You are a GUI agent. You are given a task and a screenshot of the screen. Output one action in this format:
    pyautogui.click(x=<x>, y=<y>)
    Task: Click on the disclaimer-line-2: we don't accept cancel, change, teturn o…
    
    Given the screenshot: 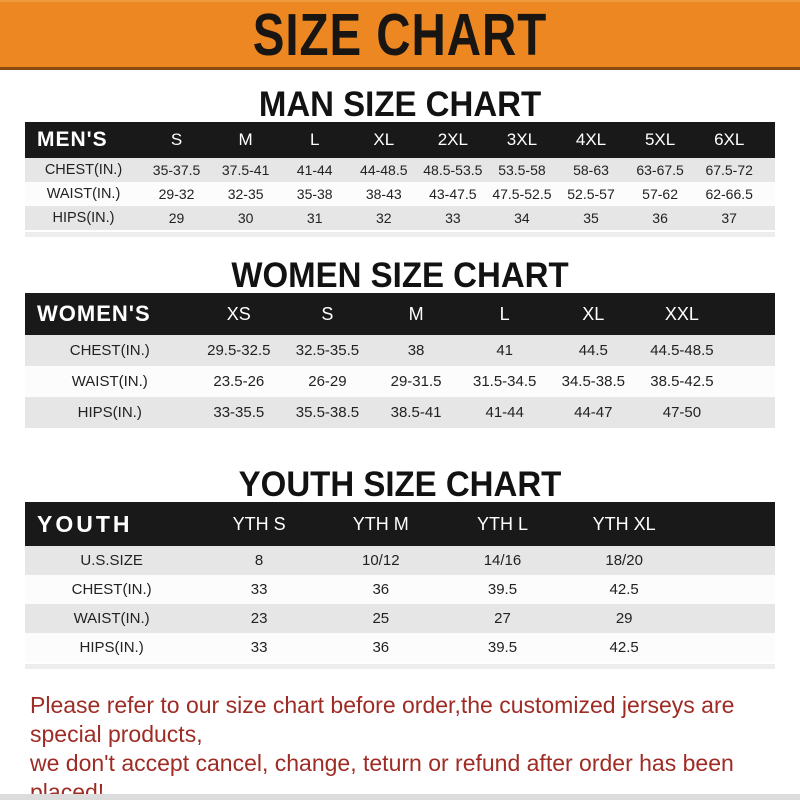 What is the action you would take?
    pyautogui.click(x=382, y=775)
    